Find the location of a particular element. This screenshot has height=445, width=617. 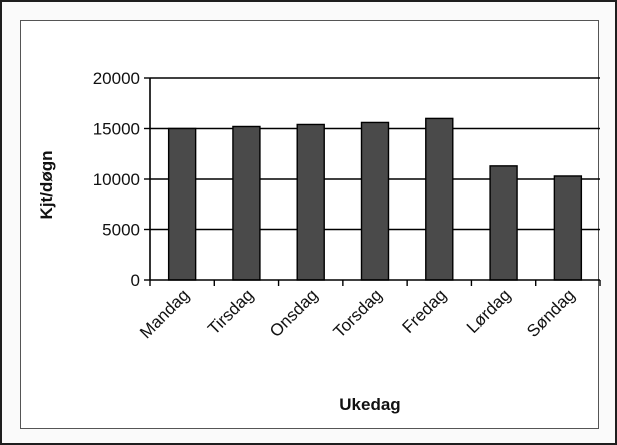

bar-fredag is located at coordinates (439, 199).